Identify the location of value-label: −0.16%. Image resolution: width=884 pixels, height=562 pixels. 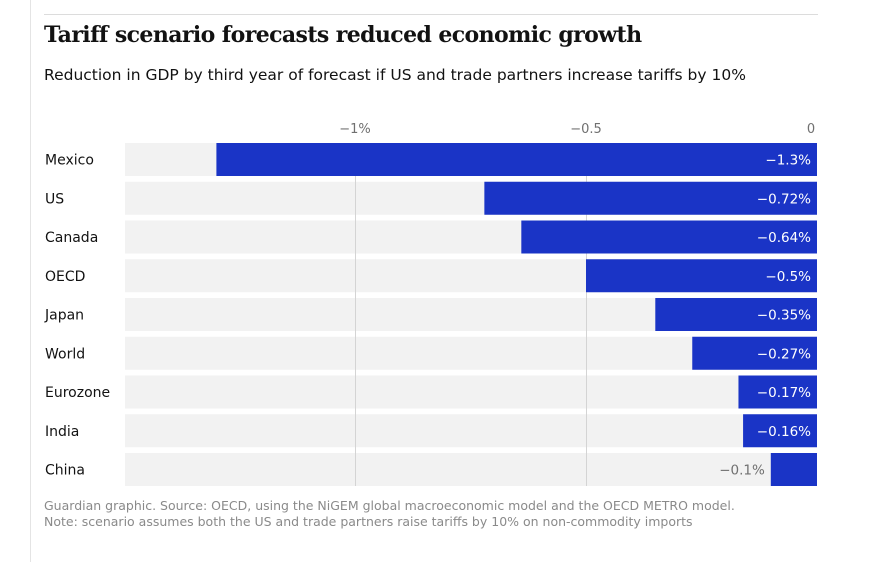
(784, 432).